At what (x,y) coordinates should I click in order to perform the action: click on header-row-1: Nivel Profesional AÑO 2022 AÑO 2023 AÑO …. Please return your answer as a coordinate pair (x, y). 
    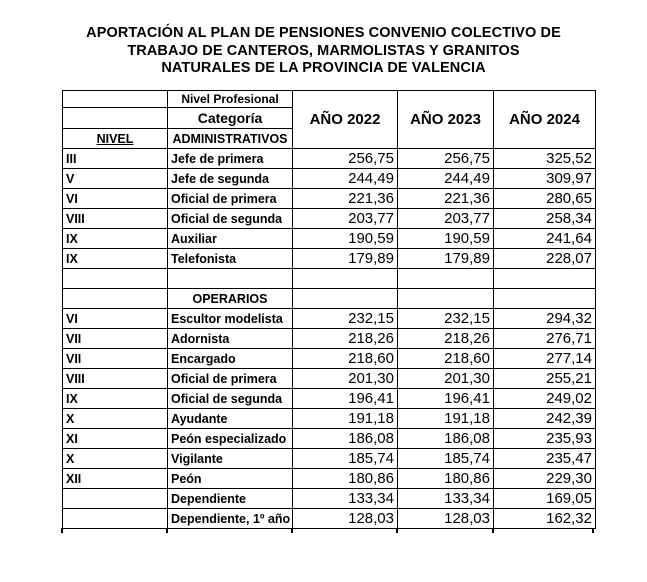
    Looking at the image, I should click on (329, 119).